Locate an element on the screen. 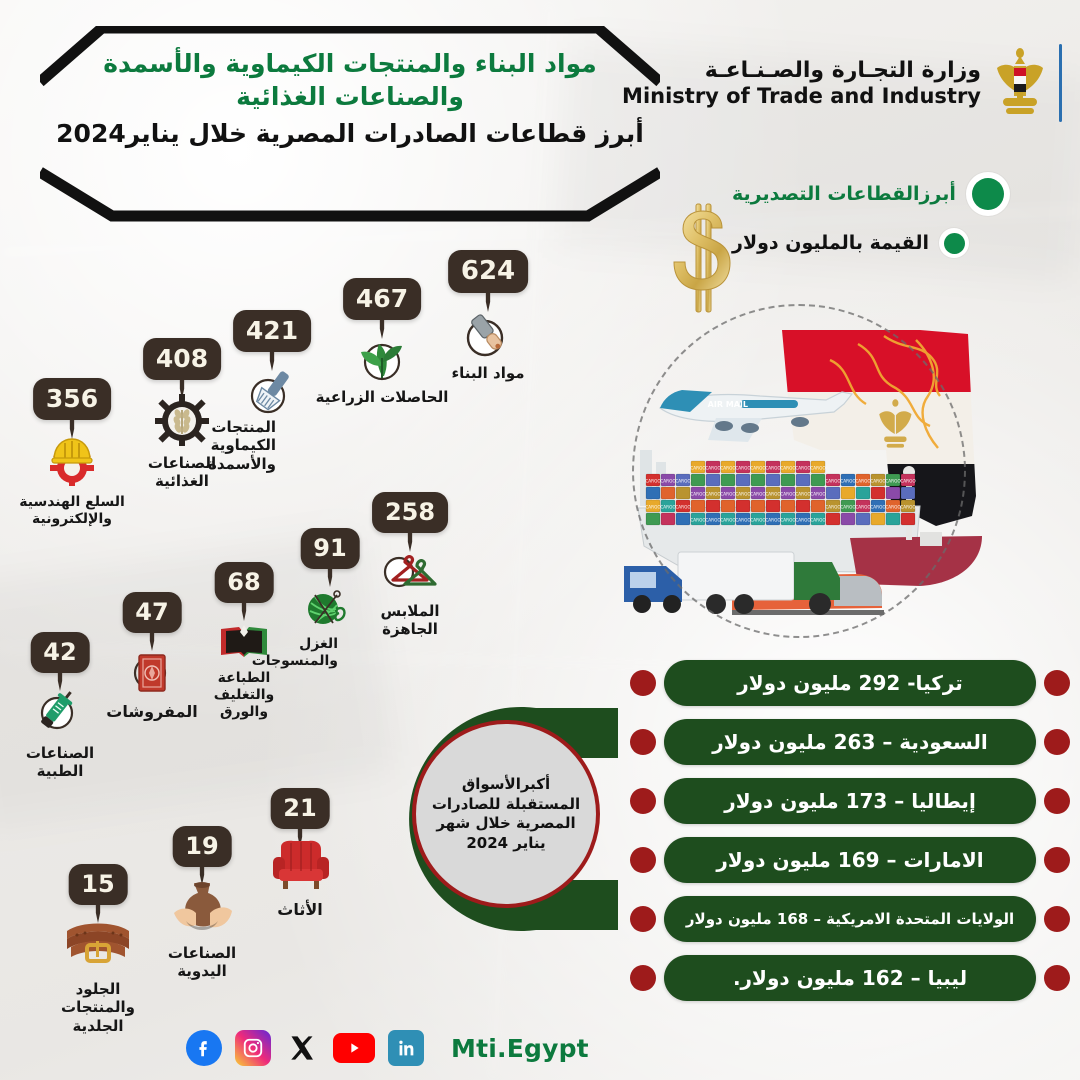  market-pill-turkey: تركيا- 292 مليون دولار is located at coordinates (850, 683).